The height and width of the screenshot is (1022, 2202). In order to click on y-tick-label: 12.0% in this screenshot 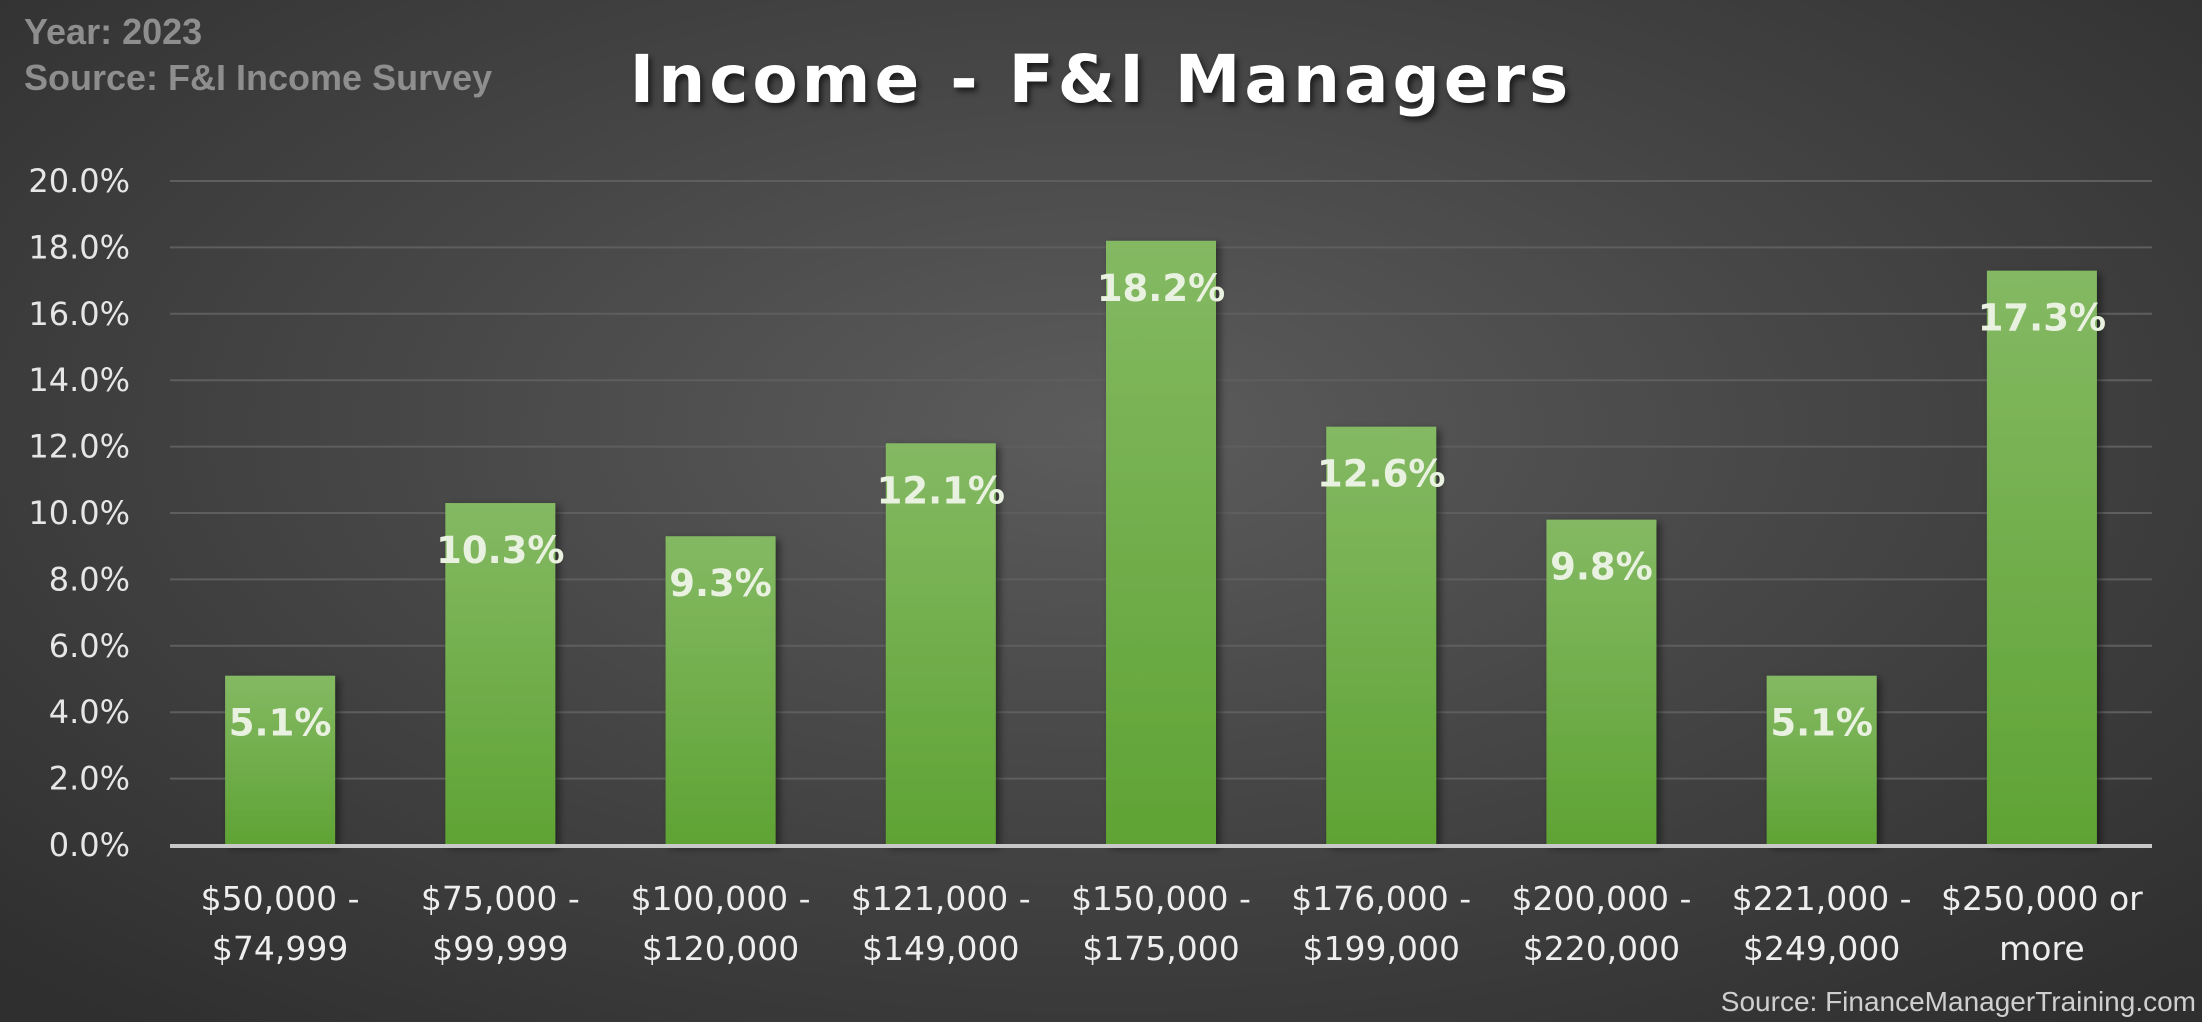, I will do `click(79, 447)`.